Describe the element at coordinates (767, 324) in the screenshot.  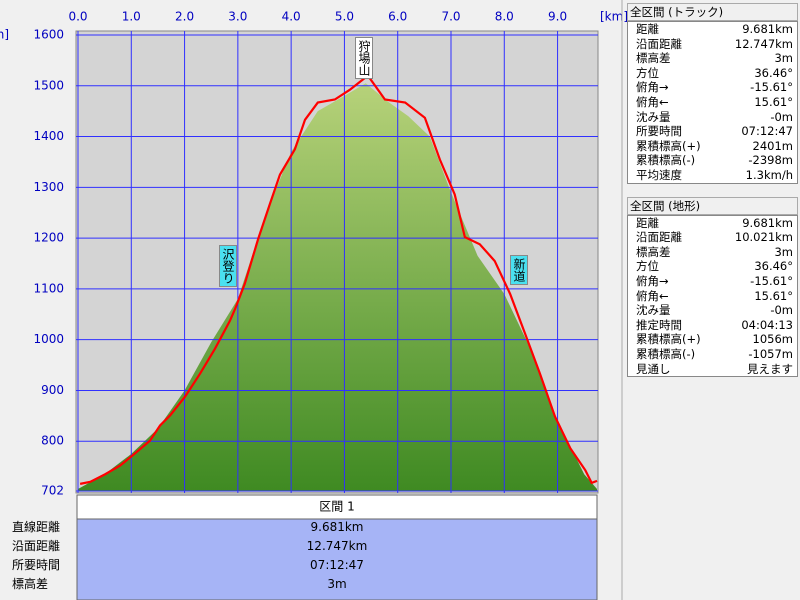
I see `row-value: 04:04:13` at that location.